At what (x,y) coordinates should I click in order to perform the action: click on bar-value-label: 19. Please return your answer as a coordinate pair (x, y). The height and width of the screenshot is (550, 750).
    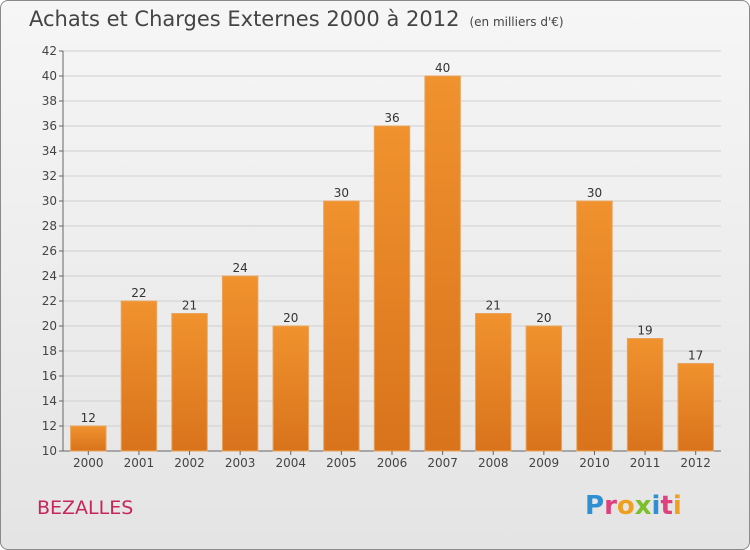
    Looking at the image, I should click on (644, 331).